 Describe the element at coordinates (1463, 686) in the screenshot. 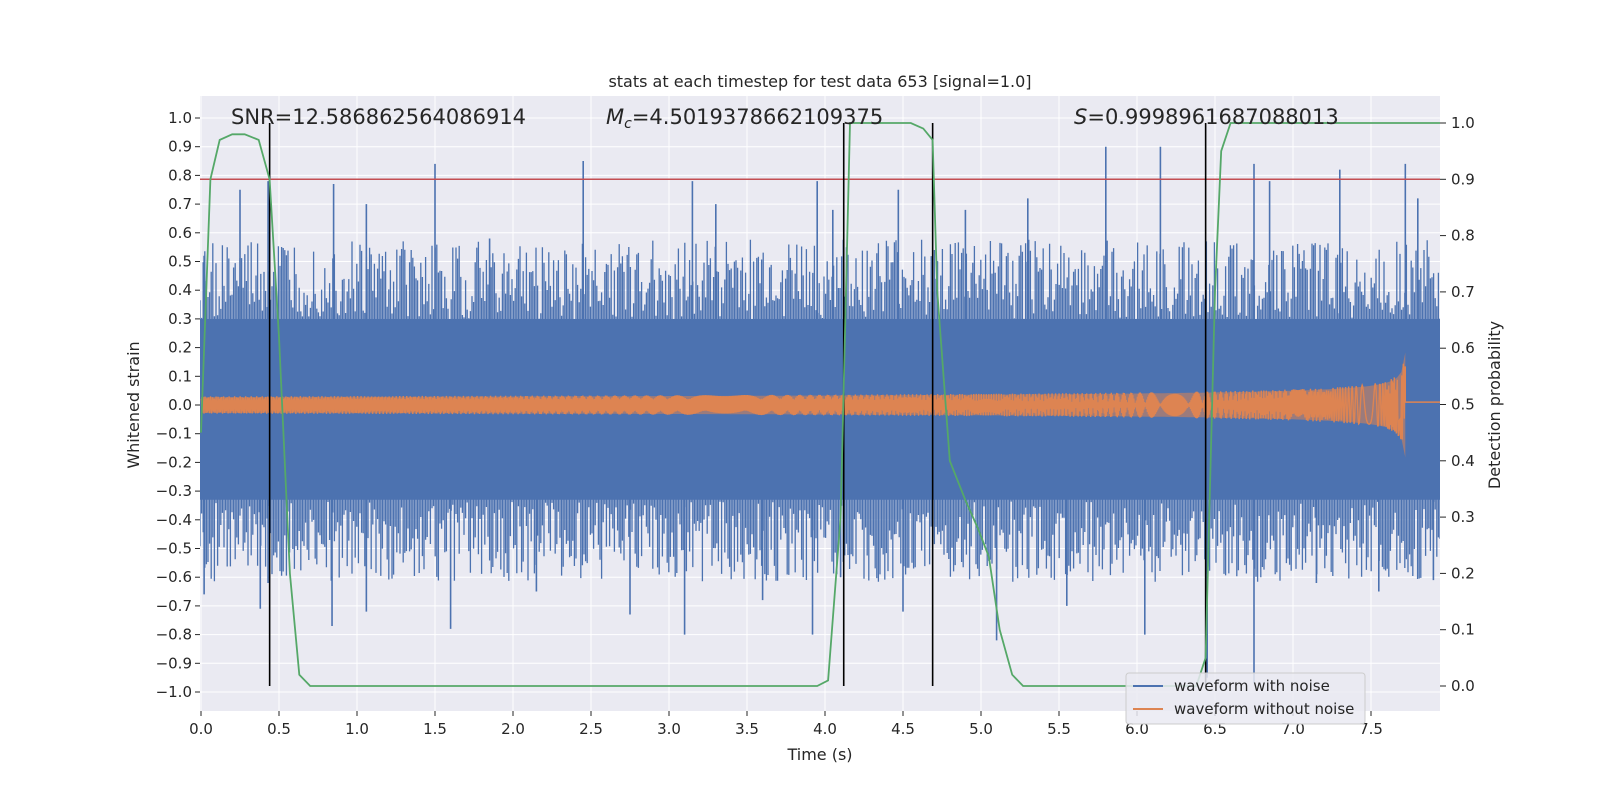

I see `y2-tick-label: 0.0` at that location.